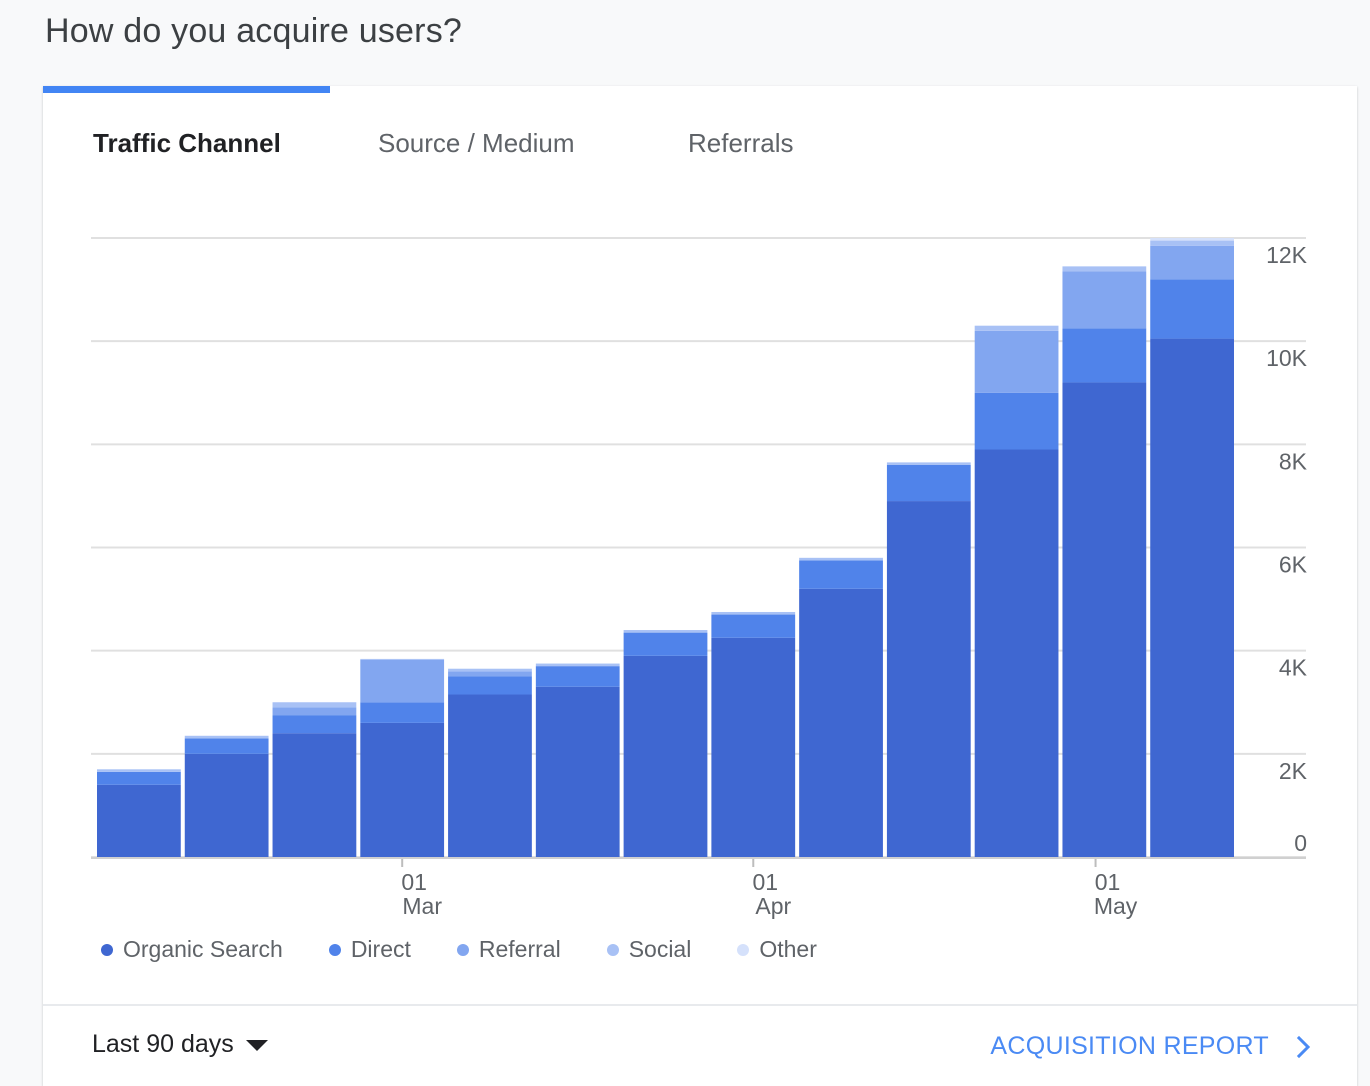 This screenshot has width=1370, height=1086. Describe the element at coordinates (1293, 668) in the screenshot. I see `y-tick-label: 4K` at that location.